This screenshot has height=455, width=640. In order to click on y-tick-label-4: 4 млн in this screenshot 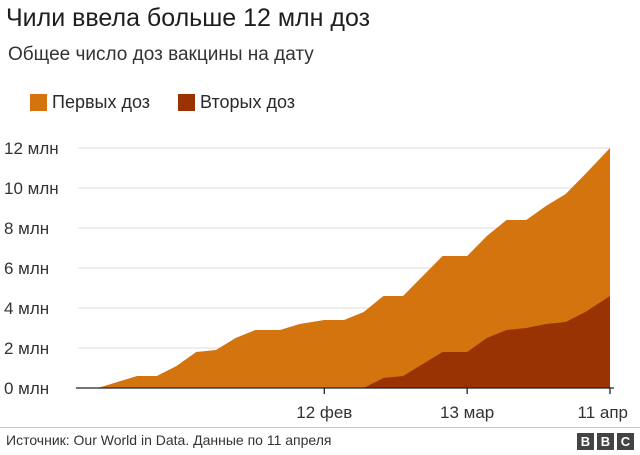, I will do `click(26, 308)`.